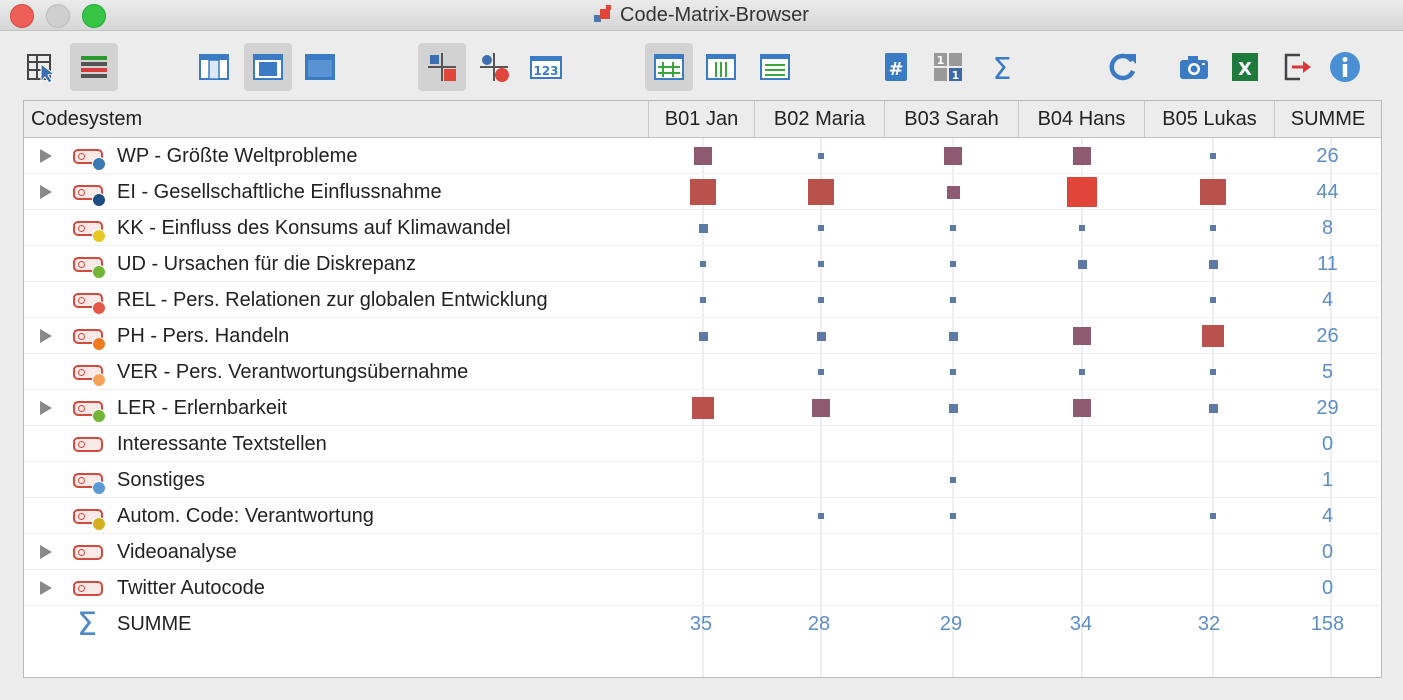  I want to click on rows-view-button, so click(775, 67).